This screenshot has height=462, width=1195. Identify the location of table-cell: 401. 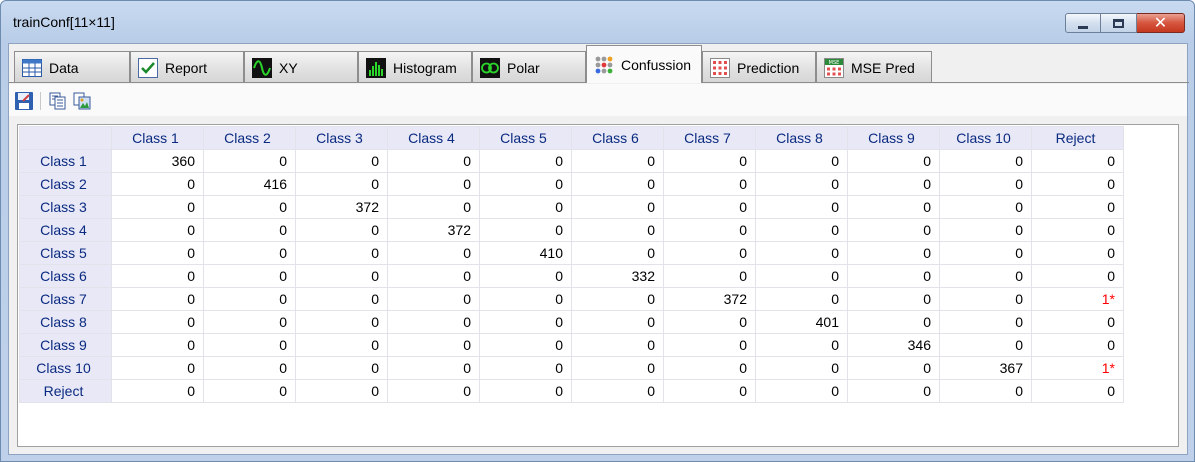
(801, 322).